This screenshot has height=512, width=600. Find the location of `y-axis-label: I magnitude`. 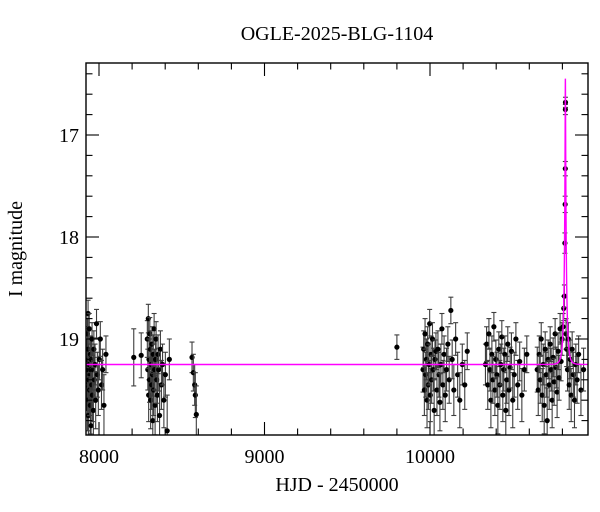

y-axis-label: I magnitude is located at coordinates (16, 249).